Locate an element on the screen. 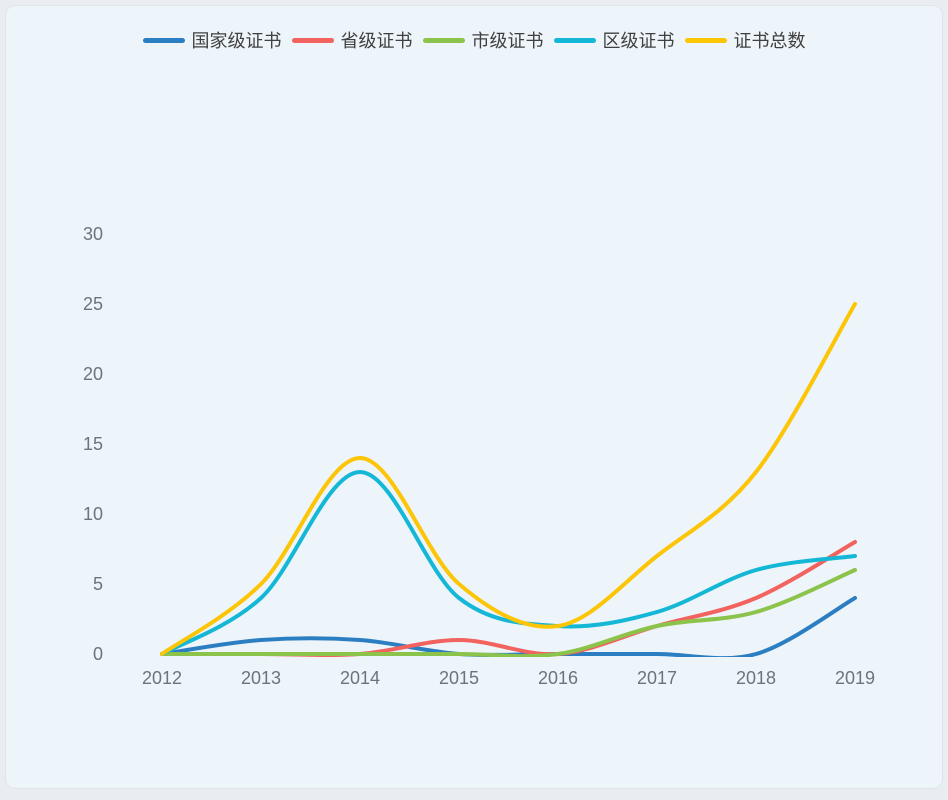 Image resolution: width=948 pixels, height=800 pixels. y-axis-tick-label: 20 is located at coordinates (92, 374).